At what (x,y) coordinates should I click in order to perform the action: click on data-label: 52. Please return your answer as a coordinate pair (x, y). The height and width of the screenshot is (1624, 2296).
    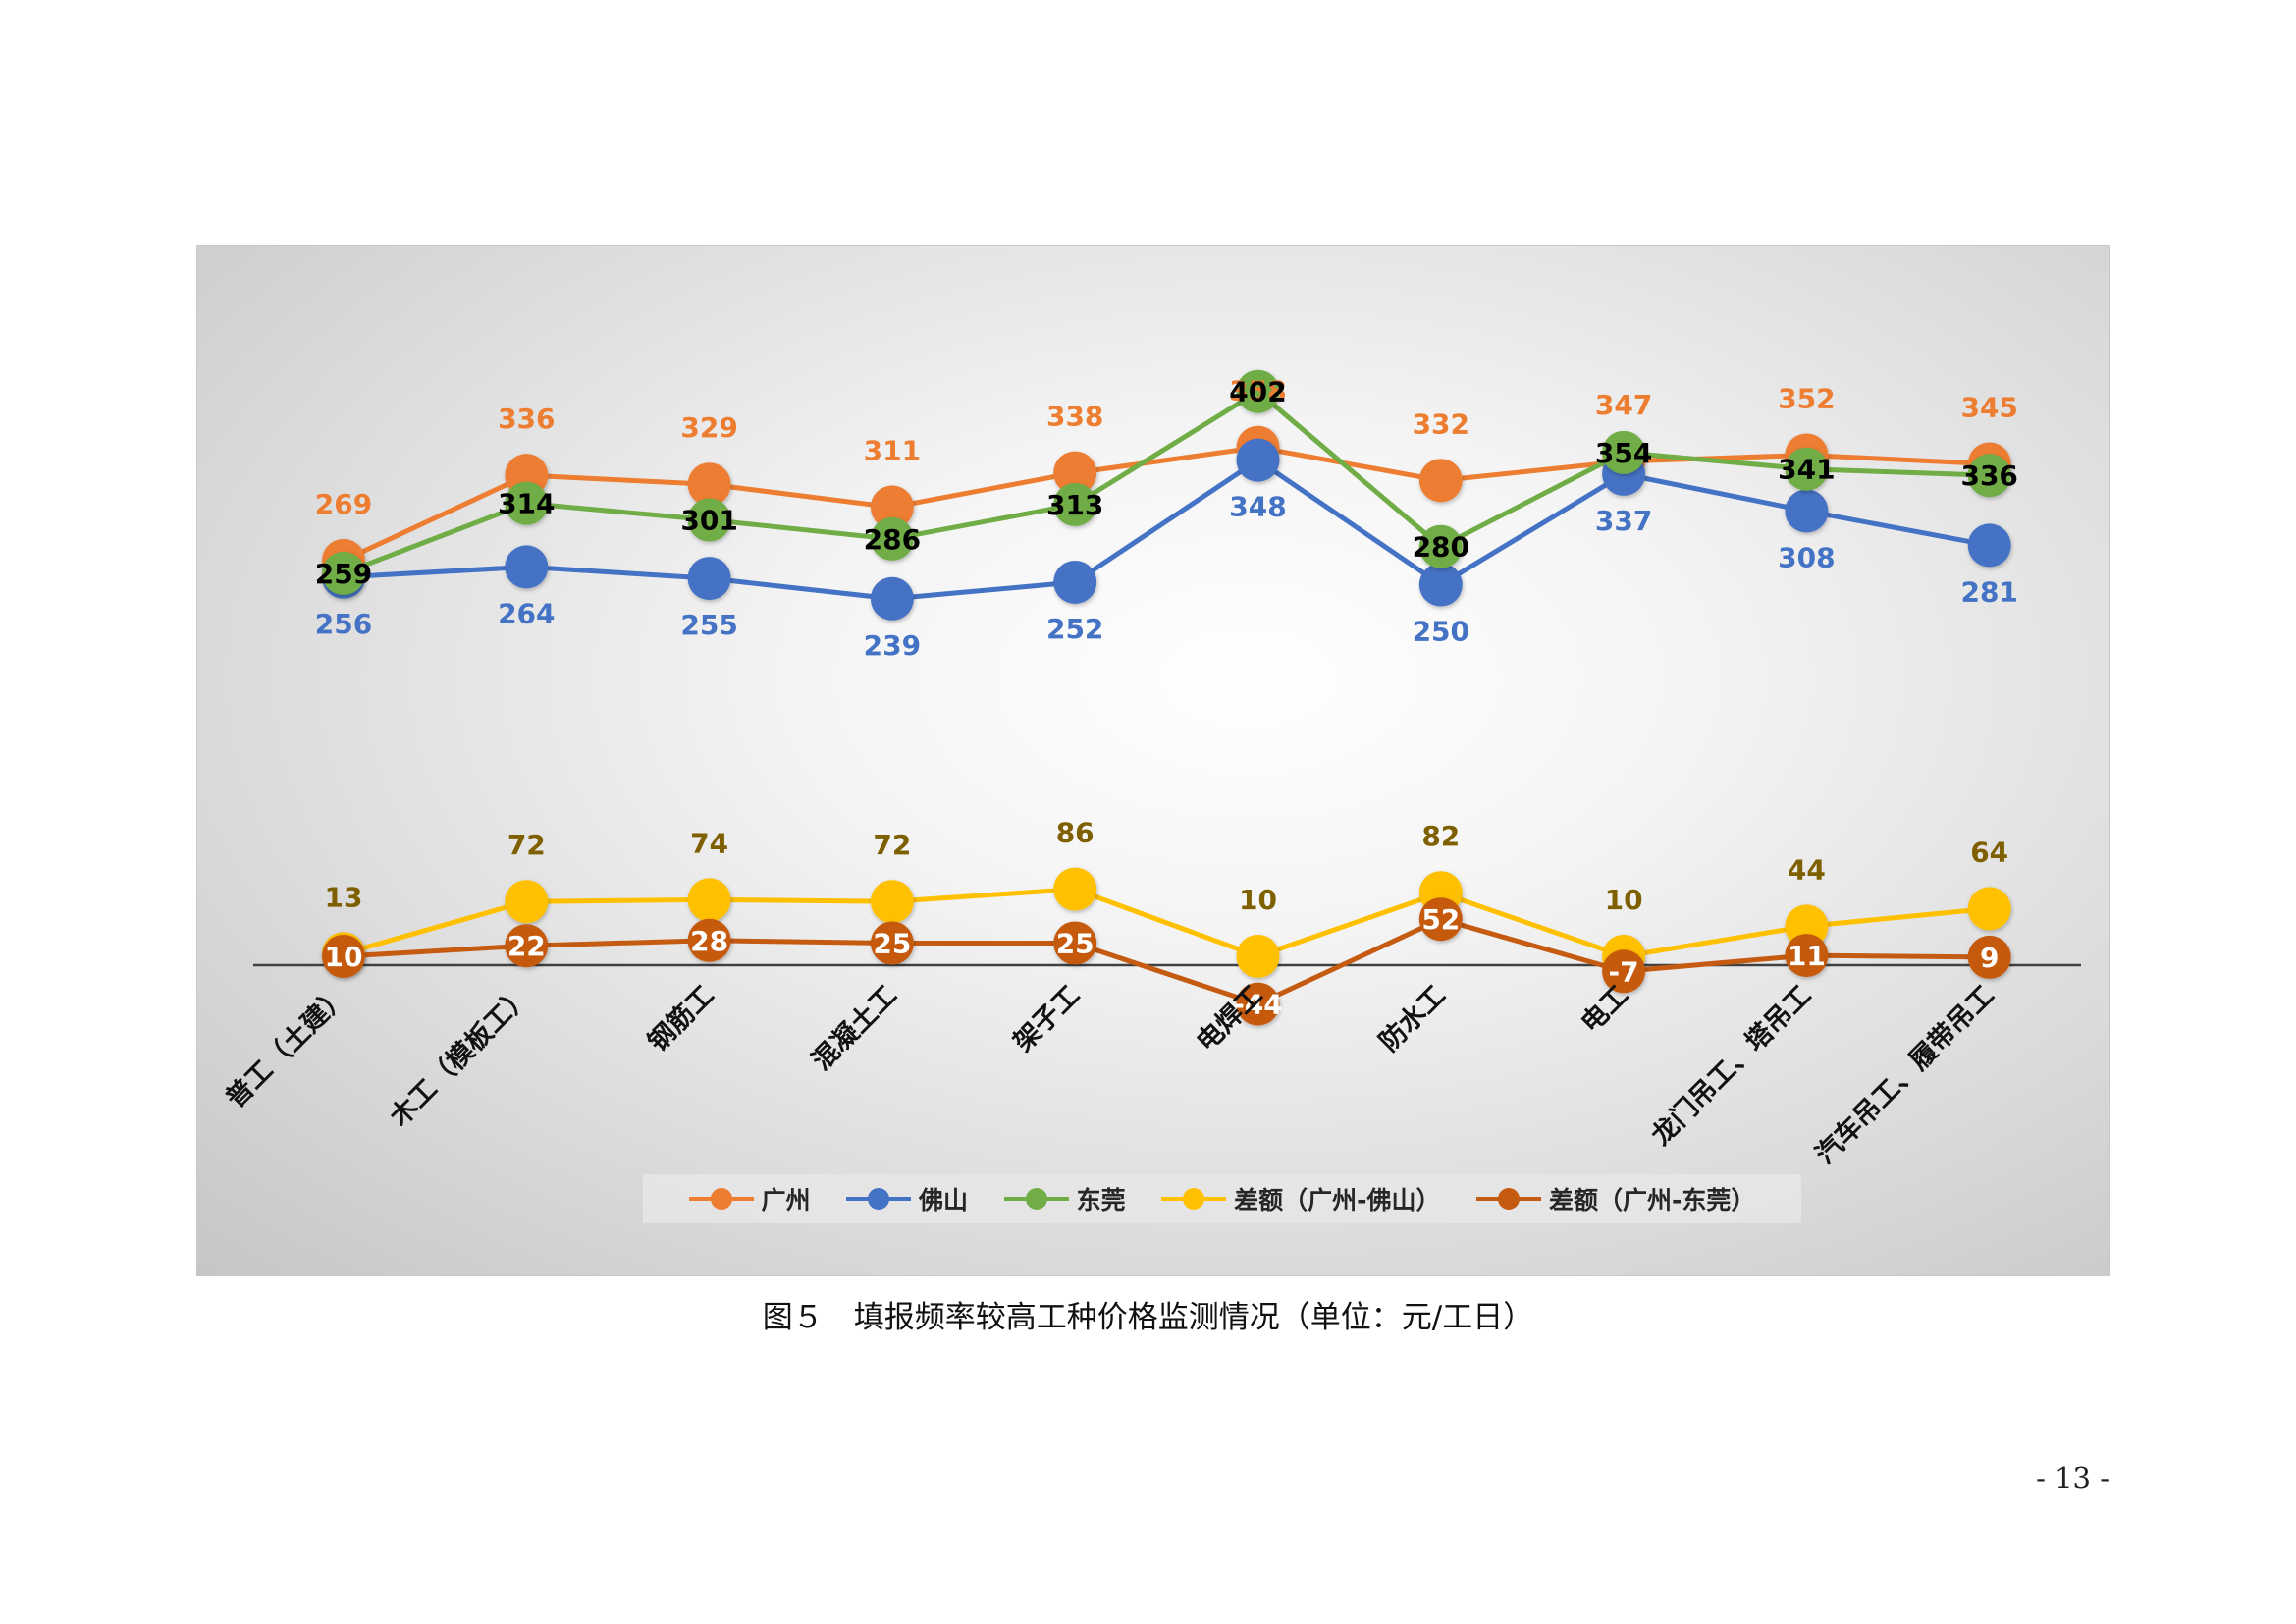
    Looking at the image, I should click on (1440, 919).